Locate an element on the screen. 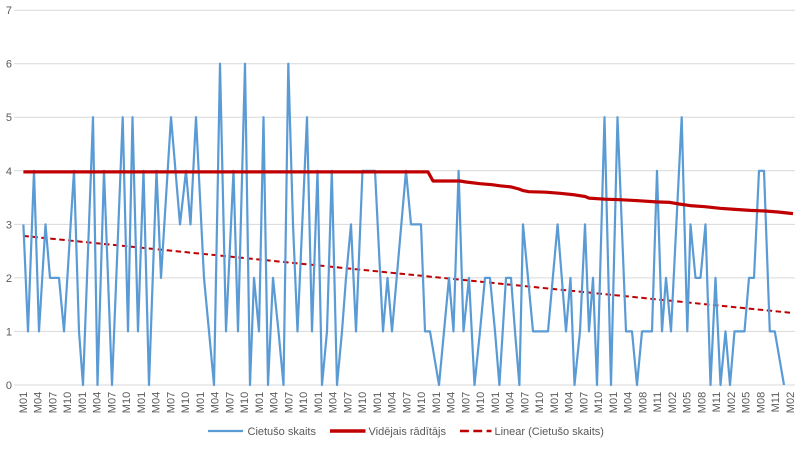 This screenshot has height=450, width=800. svg-text: 7 is located at coordinates (9, 11).